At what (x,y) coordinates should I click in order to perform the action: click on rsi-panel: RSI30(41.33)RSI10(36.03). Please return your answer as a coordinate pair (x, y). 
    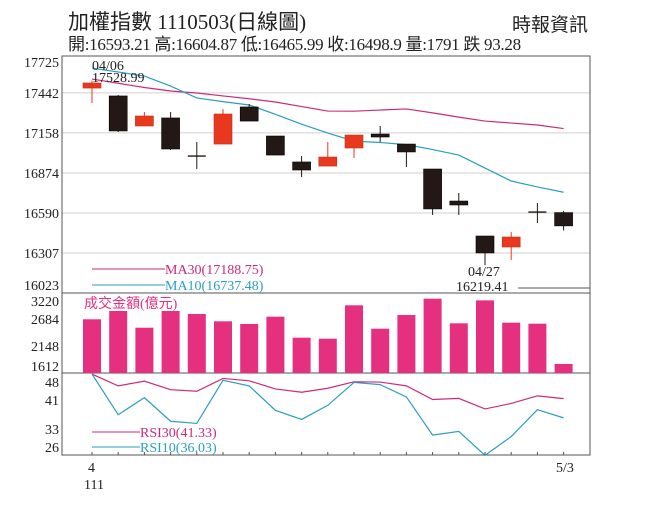
    Looking at the image, I should click on (327, 415).